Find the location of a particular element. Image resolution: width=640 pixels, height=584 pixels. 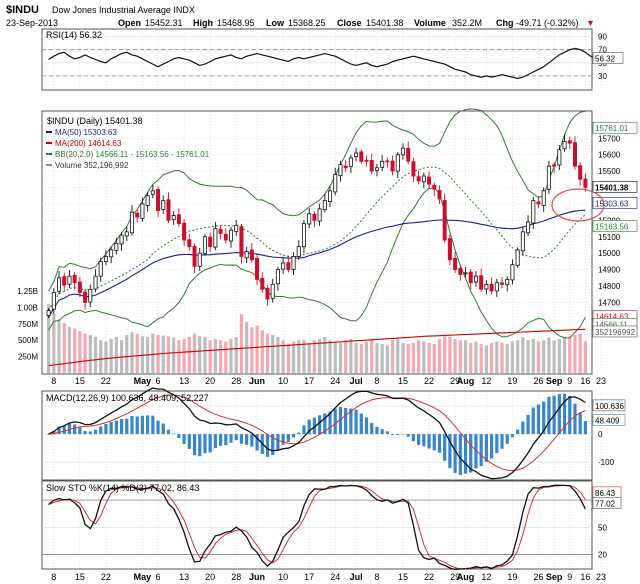

x-tick-label: Sep is located at coordinates (554, 381).